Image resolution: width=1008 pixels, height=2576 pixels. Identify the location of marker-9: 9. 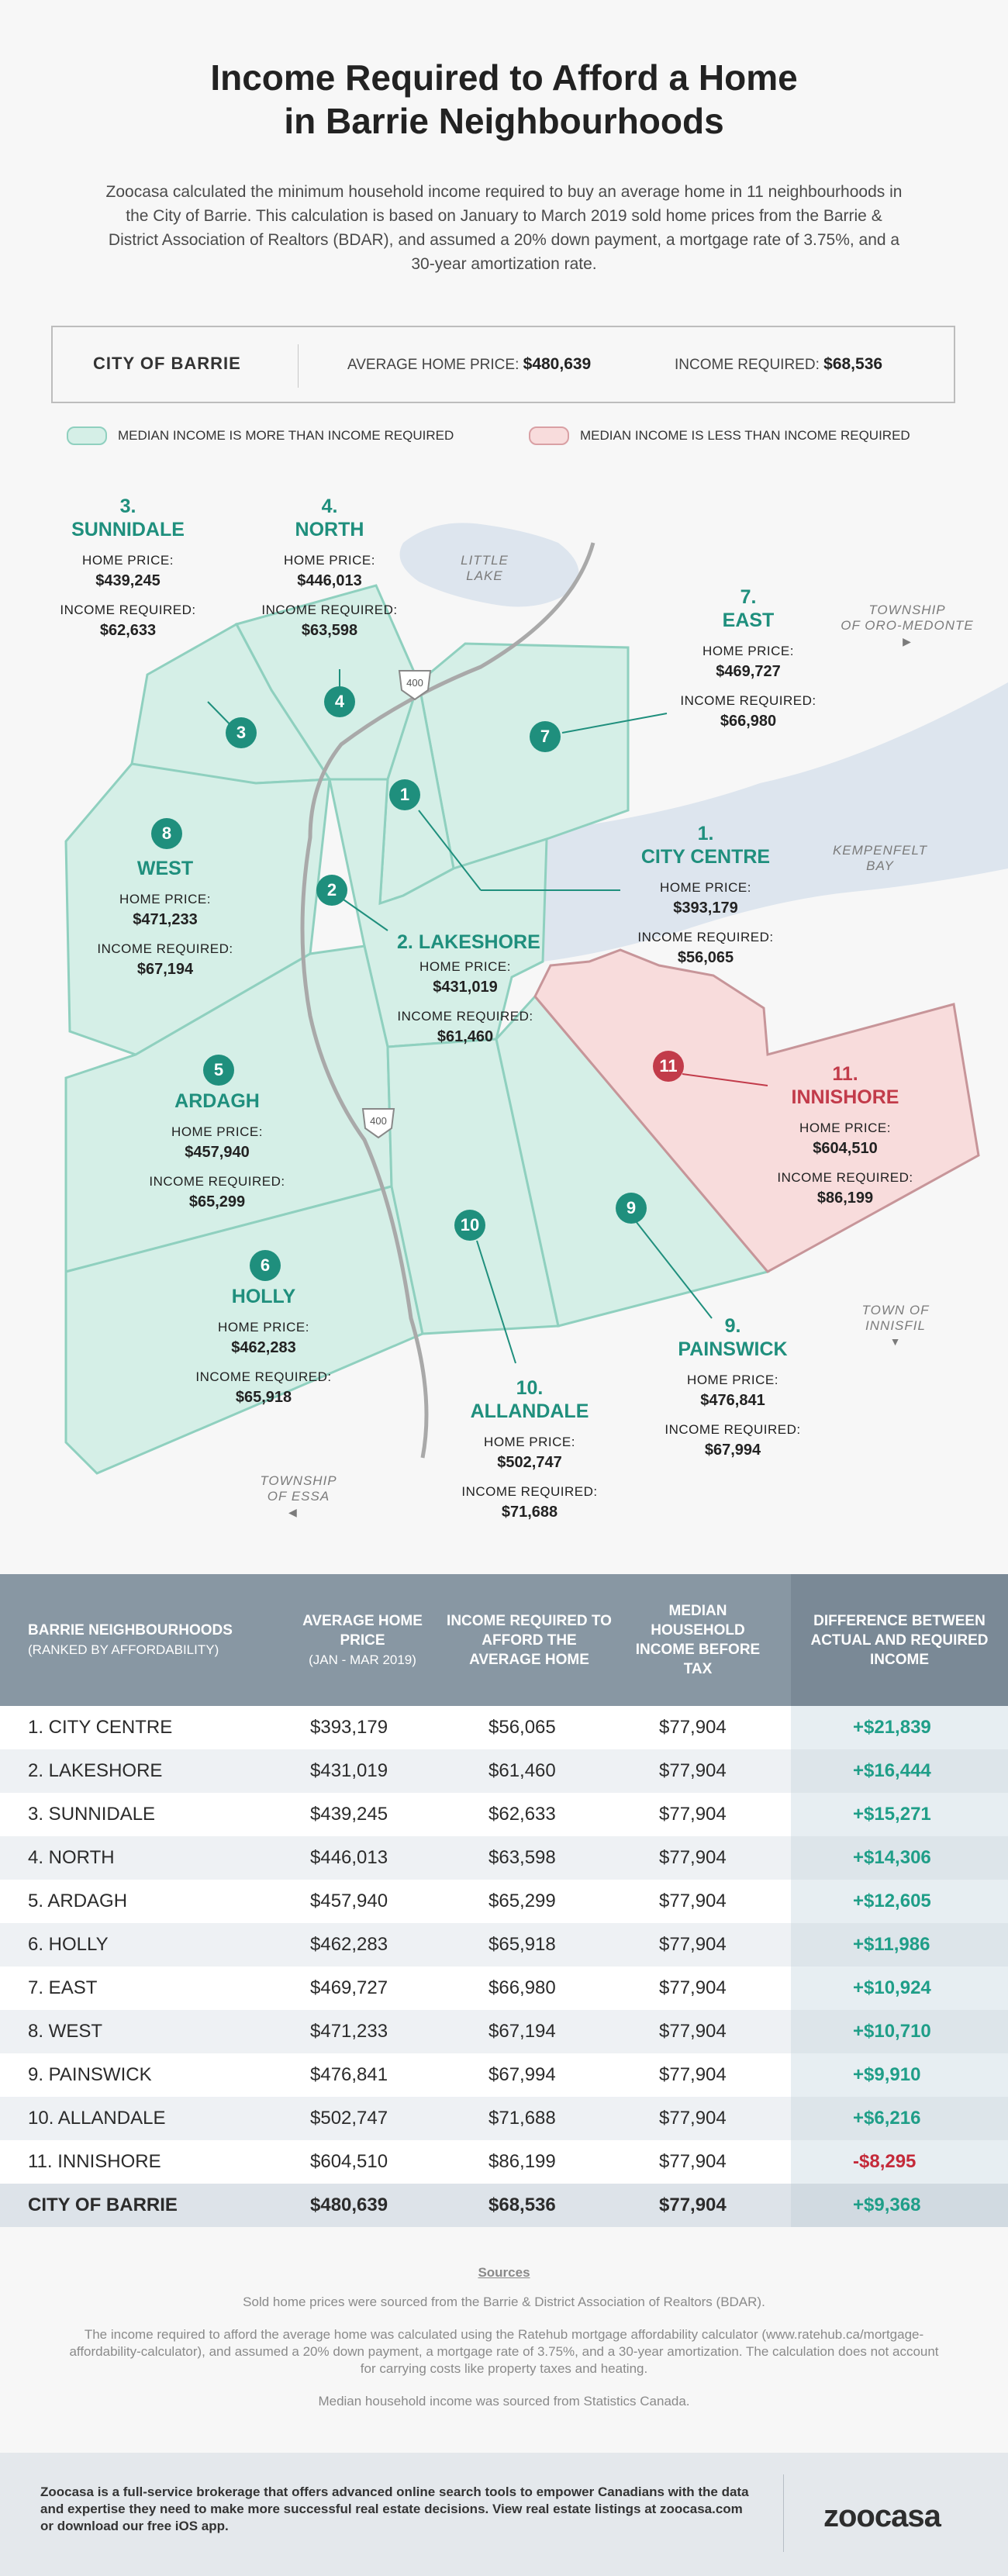
(631, 1208).